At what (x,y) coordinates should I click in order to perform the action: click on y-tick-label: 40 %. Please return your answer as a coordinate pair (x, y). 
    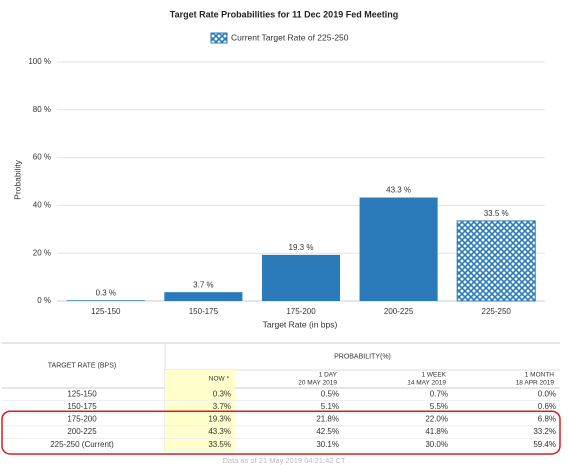
    Looking at the image, I should click on (42, 205).